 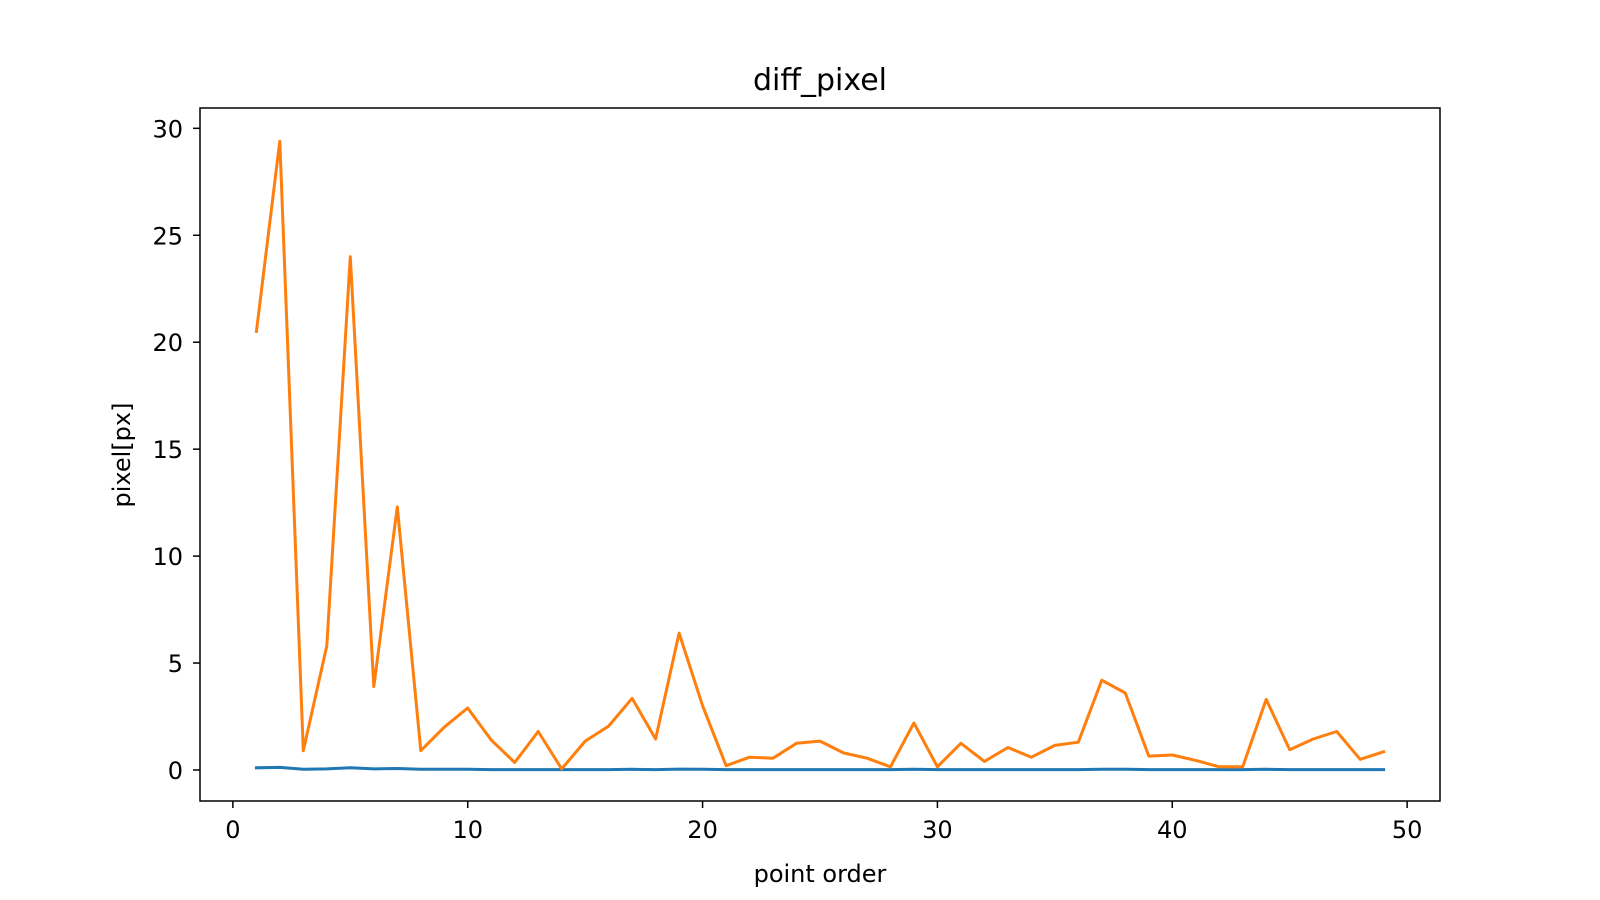 I want to click on x-tick-label: 40, so click(x=1172, y=830).